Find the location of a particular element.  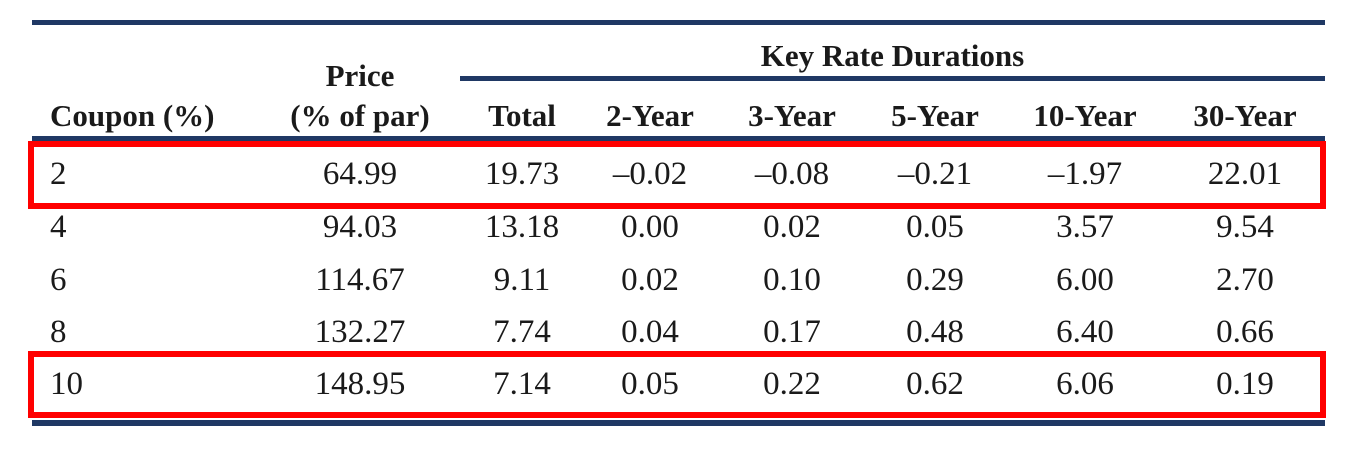

cell-30-year: 22.01 is located at coordinates (1245, 174).